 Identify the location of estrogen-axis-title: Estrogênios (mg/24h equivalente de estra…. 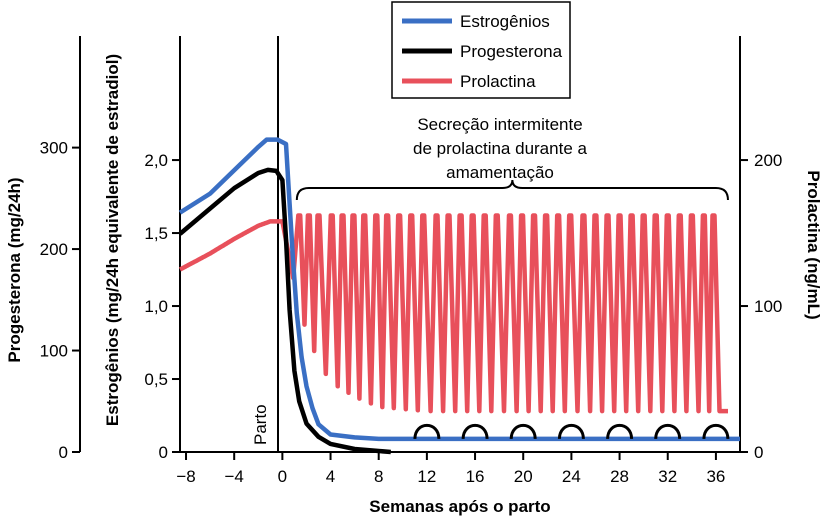
(112, 240).